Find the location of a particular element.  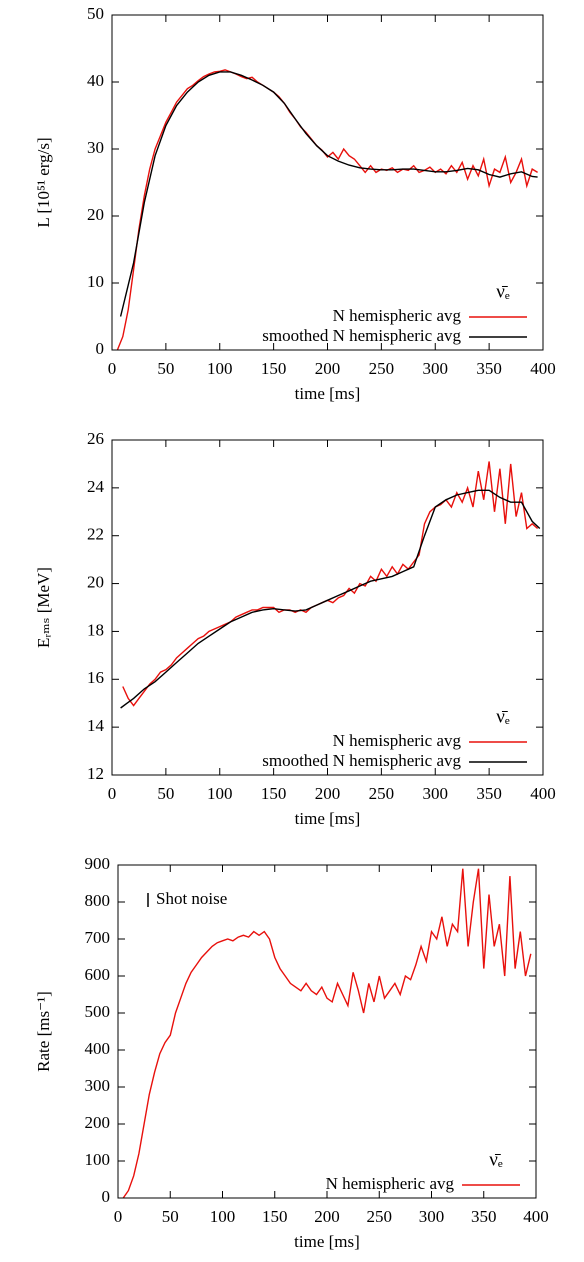

y-tick-label: 100 is located at coordinates (98, 1159).